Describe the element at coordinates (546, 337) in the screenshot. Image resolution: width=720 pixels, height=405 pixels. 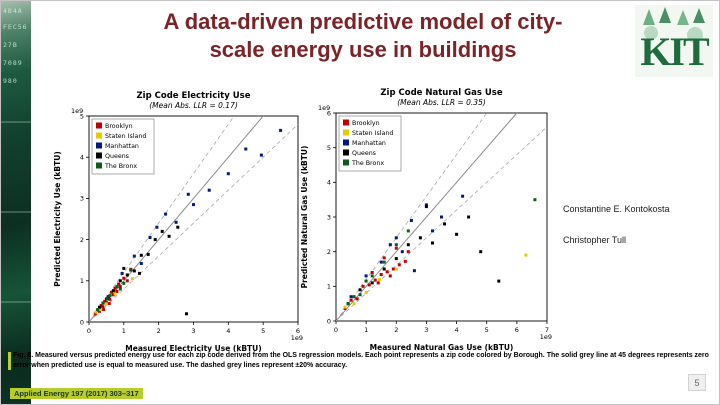
I see `x-scale-label: 1e9` at that location.